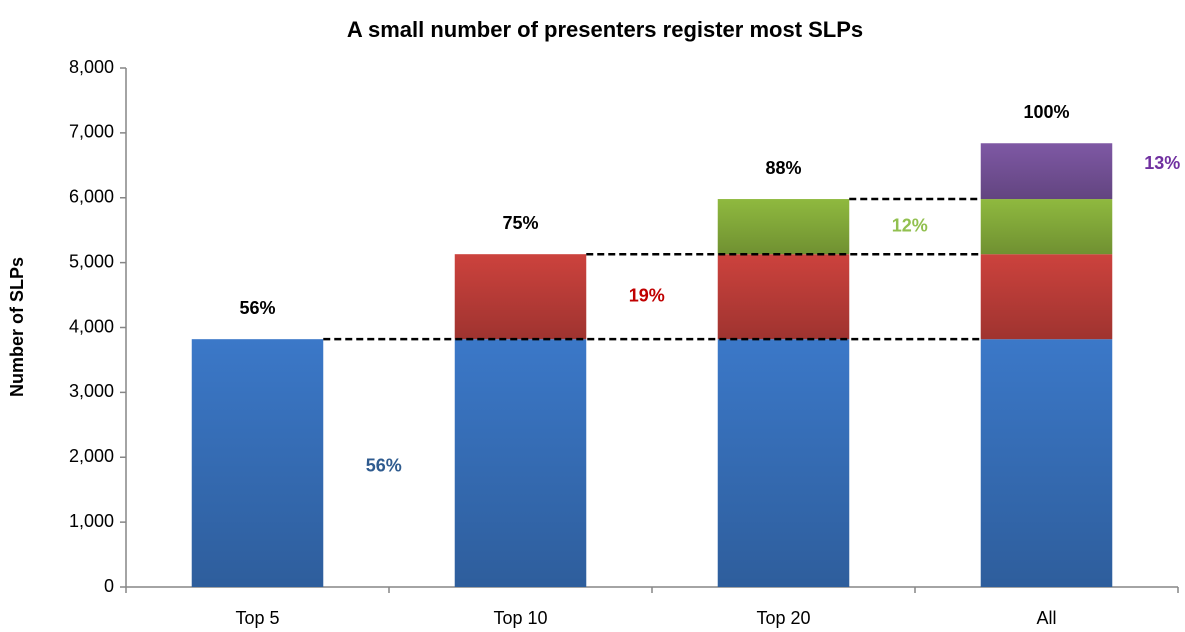 This screenshot has width=1185, height=632. I want to click on y-tick-label: 7,000, so click(91, 132).